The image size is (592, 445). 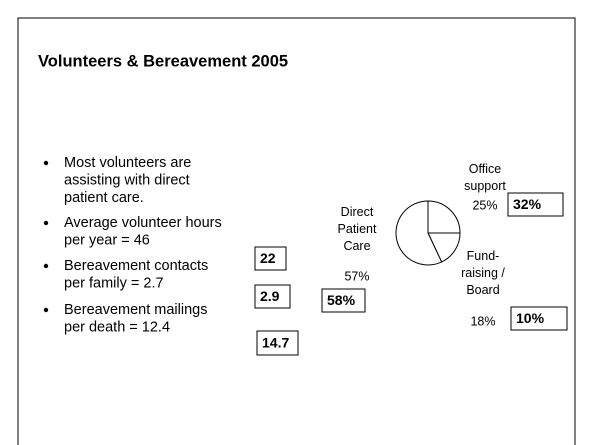 I want to click on pie-label: Fund-raising / Board, so click(x=483, y=273).